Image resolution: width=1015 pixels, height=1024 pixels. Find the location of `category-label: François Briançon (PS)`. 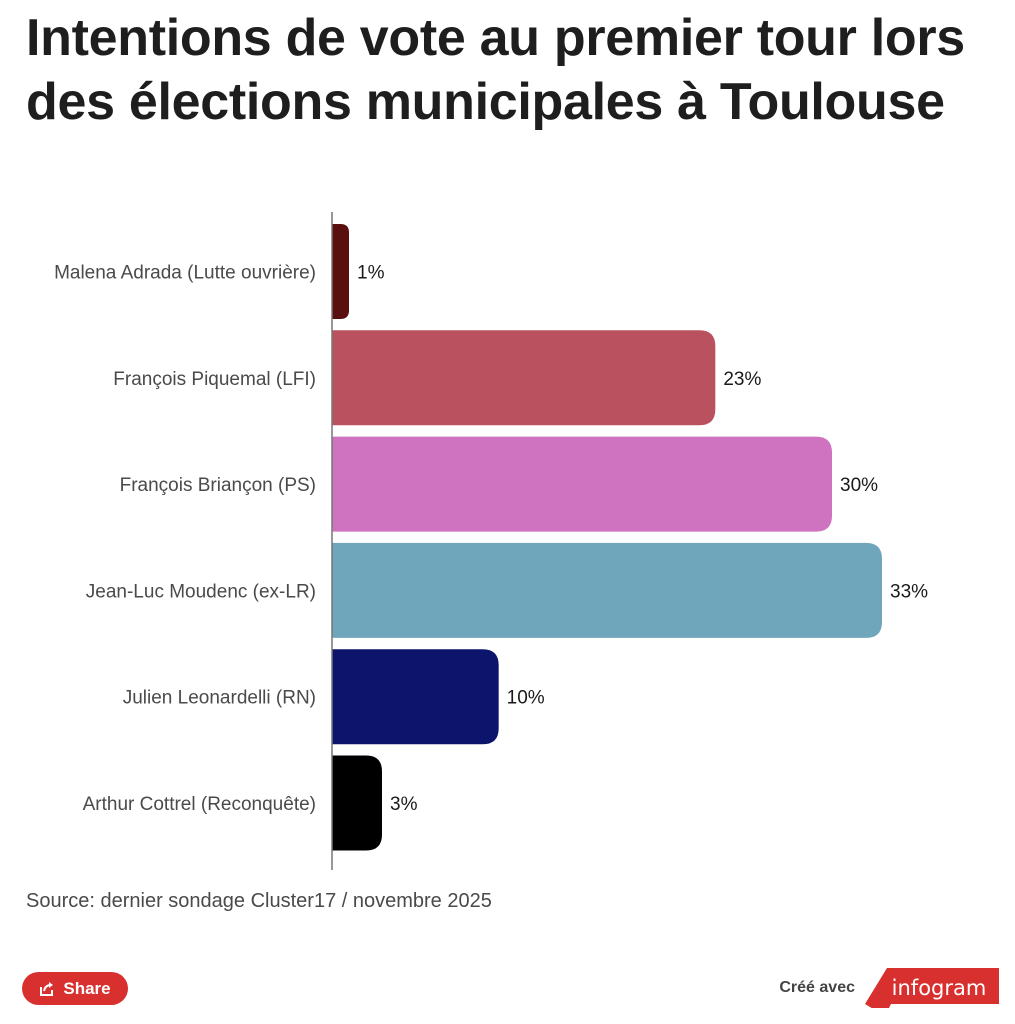

category-label: François Briançon (PS) is located at coordinates (218, 485).